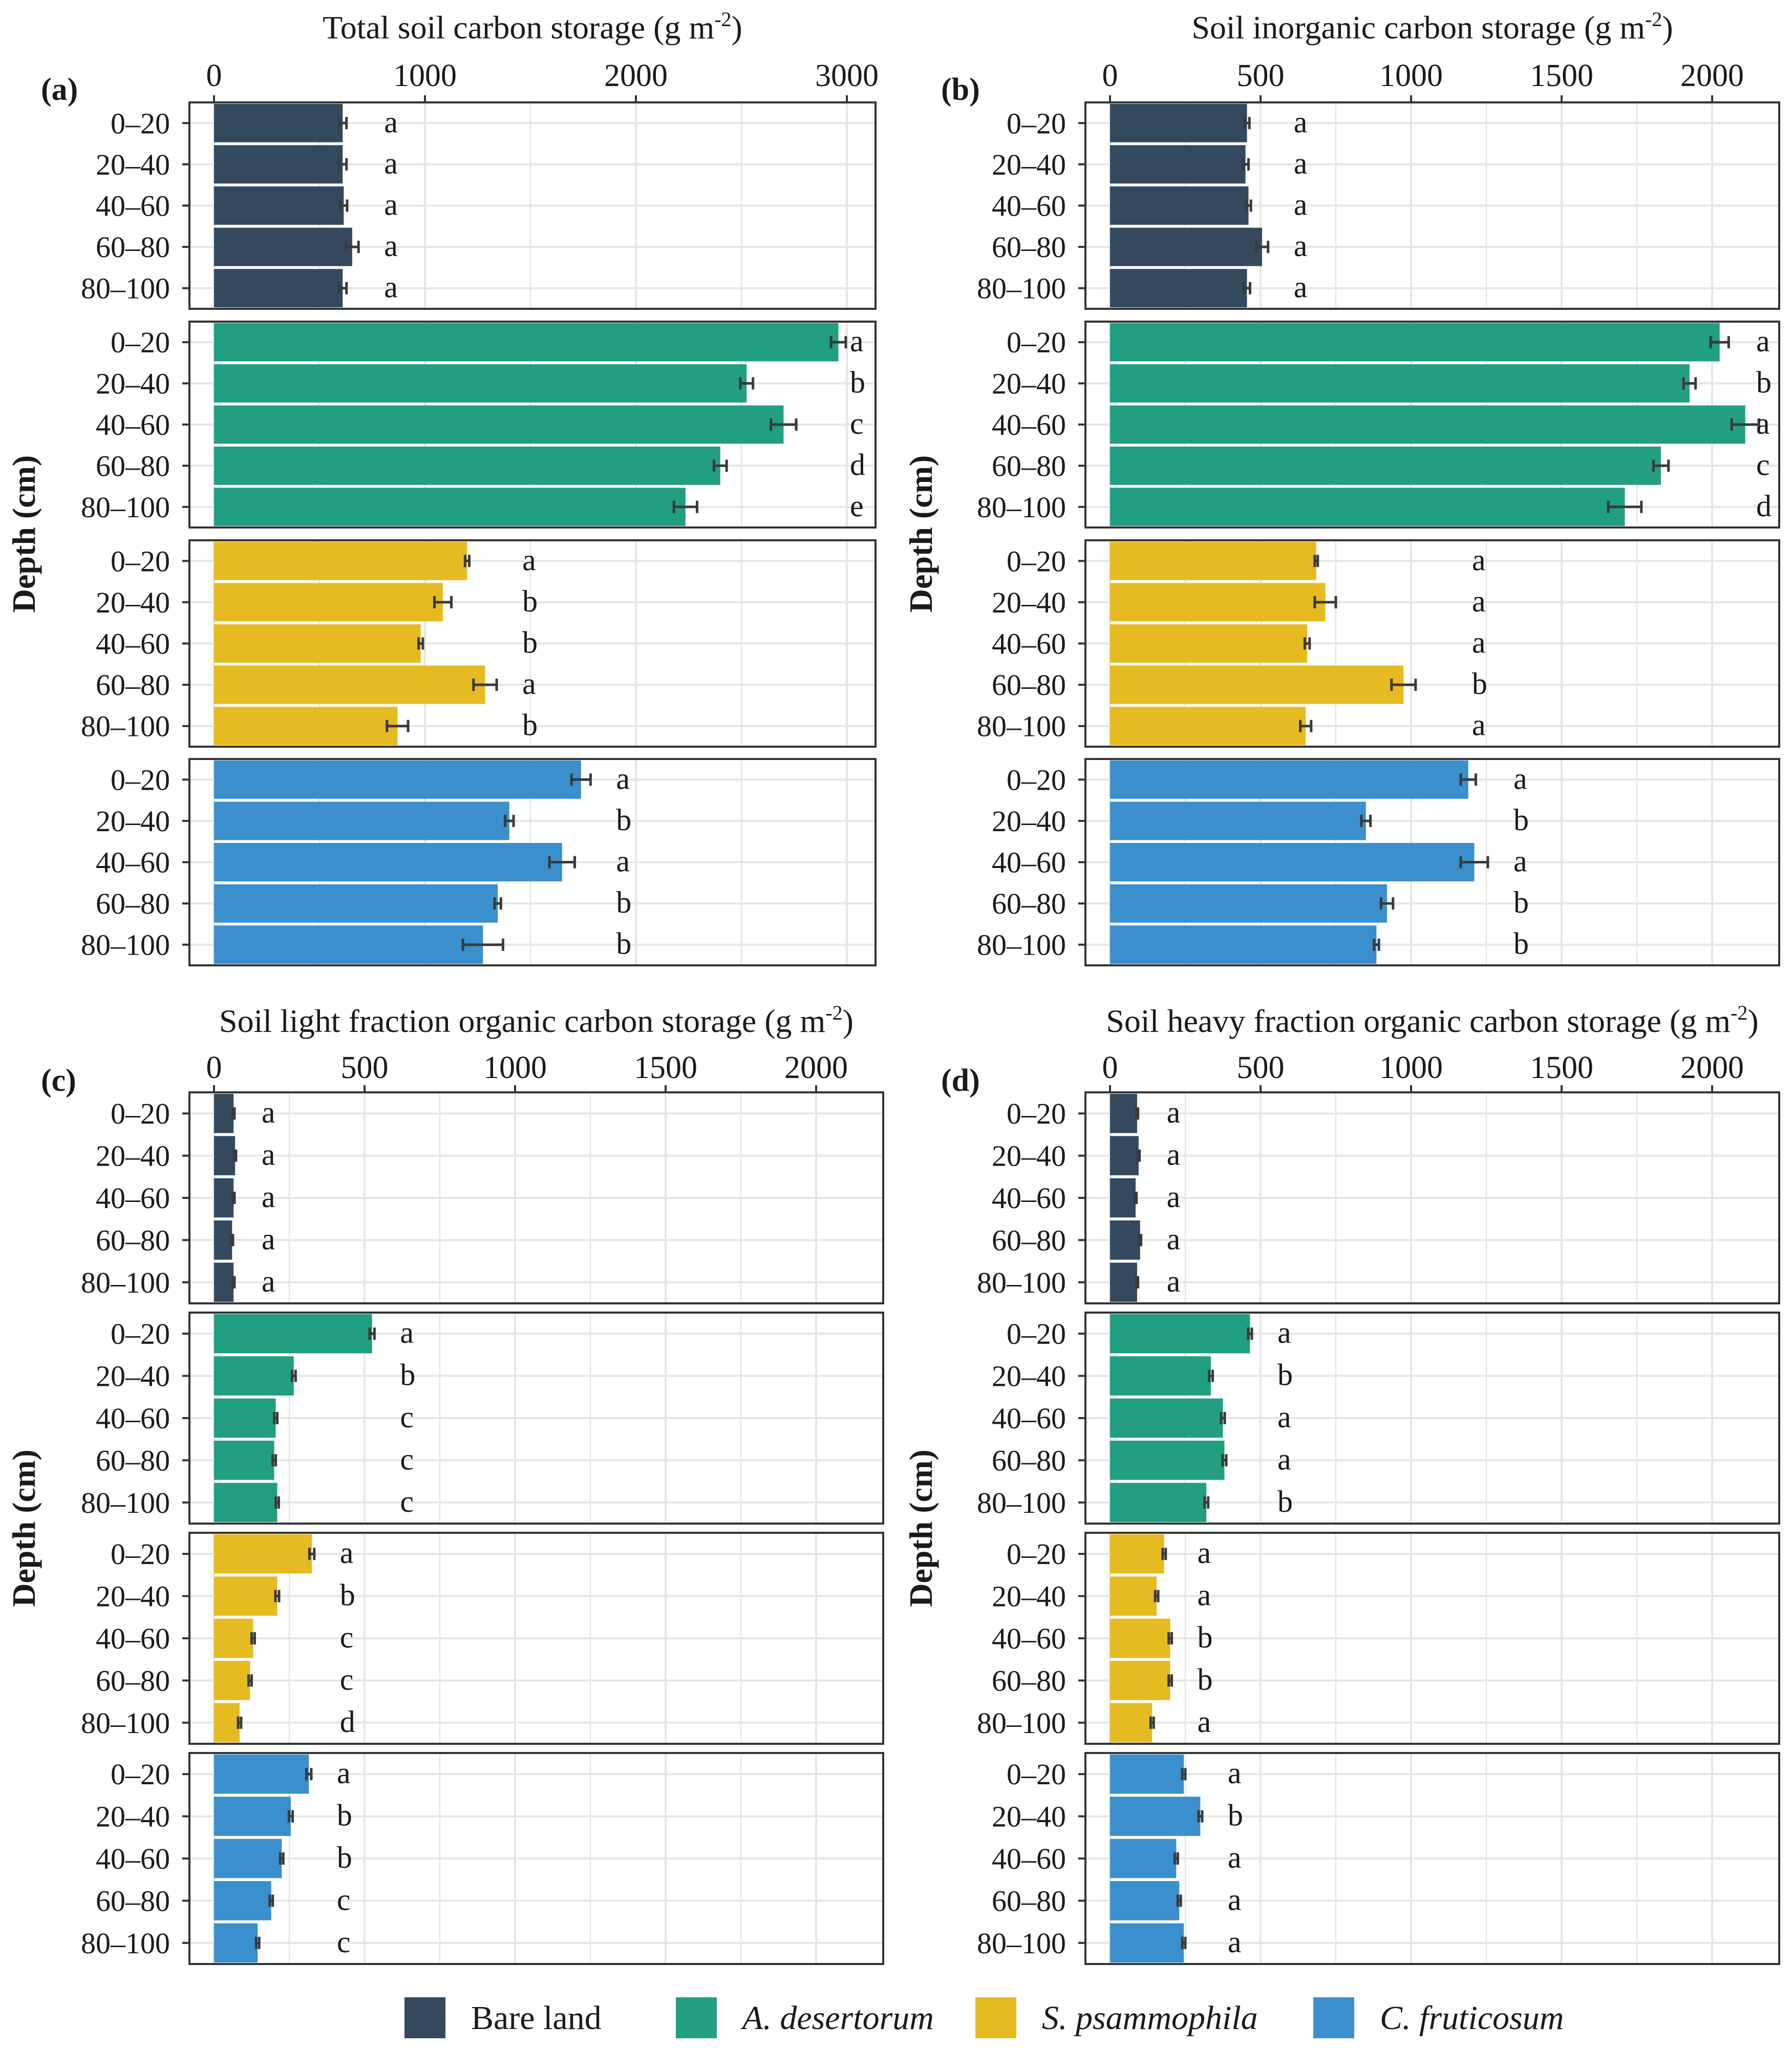 Image resolution: width=1792 pixels, height=2048 pixels. What do you see at coordinates (1261, 1067) in the screenshot?
I see `x-tick-label: 500` at bounding box center [1261, 1067].